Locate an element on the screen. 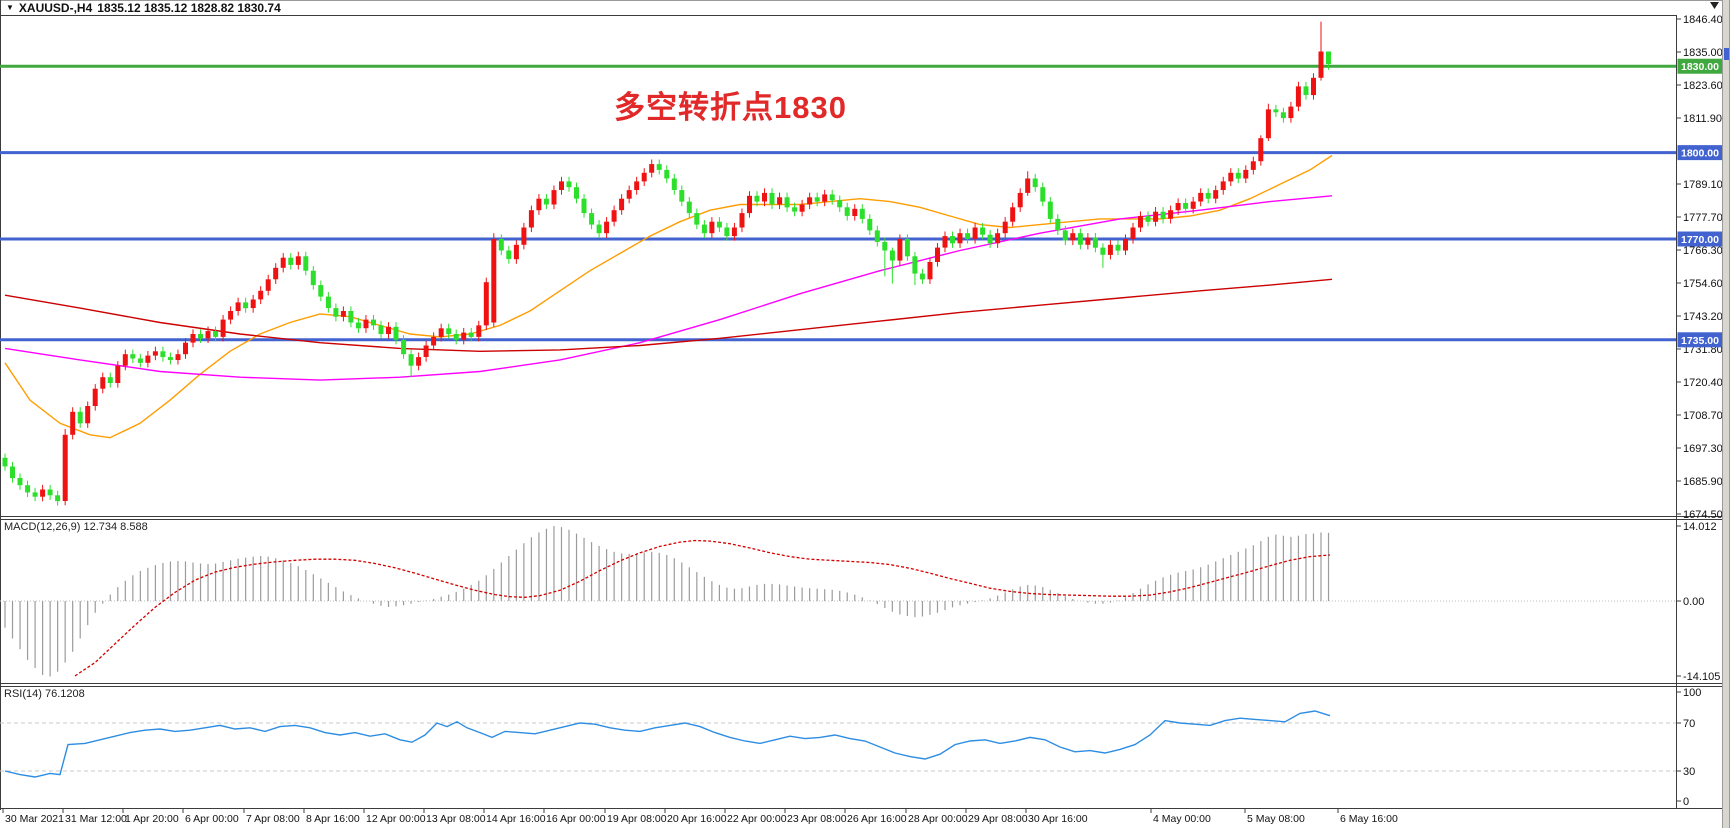  price-axis-label: 1743.20 is located at coordinates (1703, 317).